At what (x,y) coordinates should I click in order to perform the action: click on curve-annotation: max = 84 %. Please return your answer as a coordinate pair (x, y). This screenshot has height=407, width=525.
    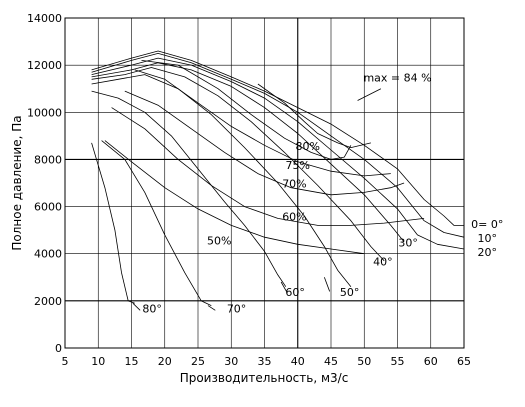
    Looking at the image, I should click on (397, 78).